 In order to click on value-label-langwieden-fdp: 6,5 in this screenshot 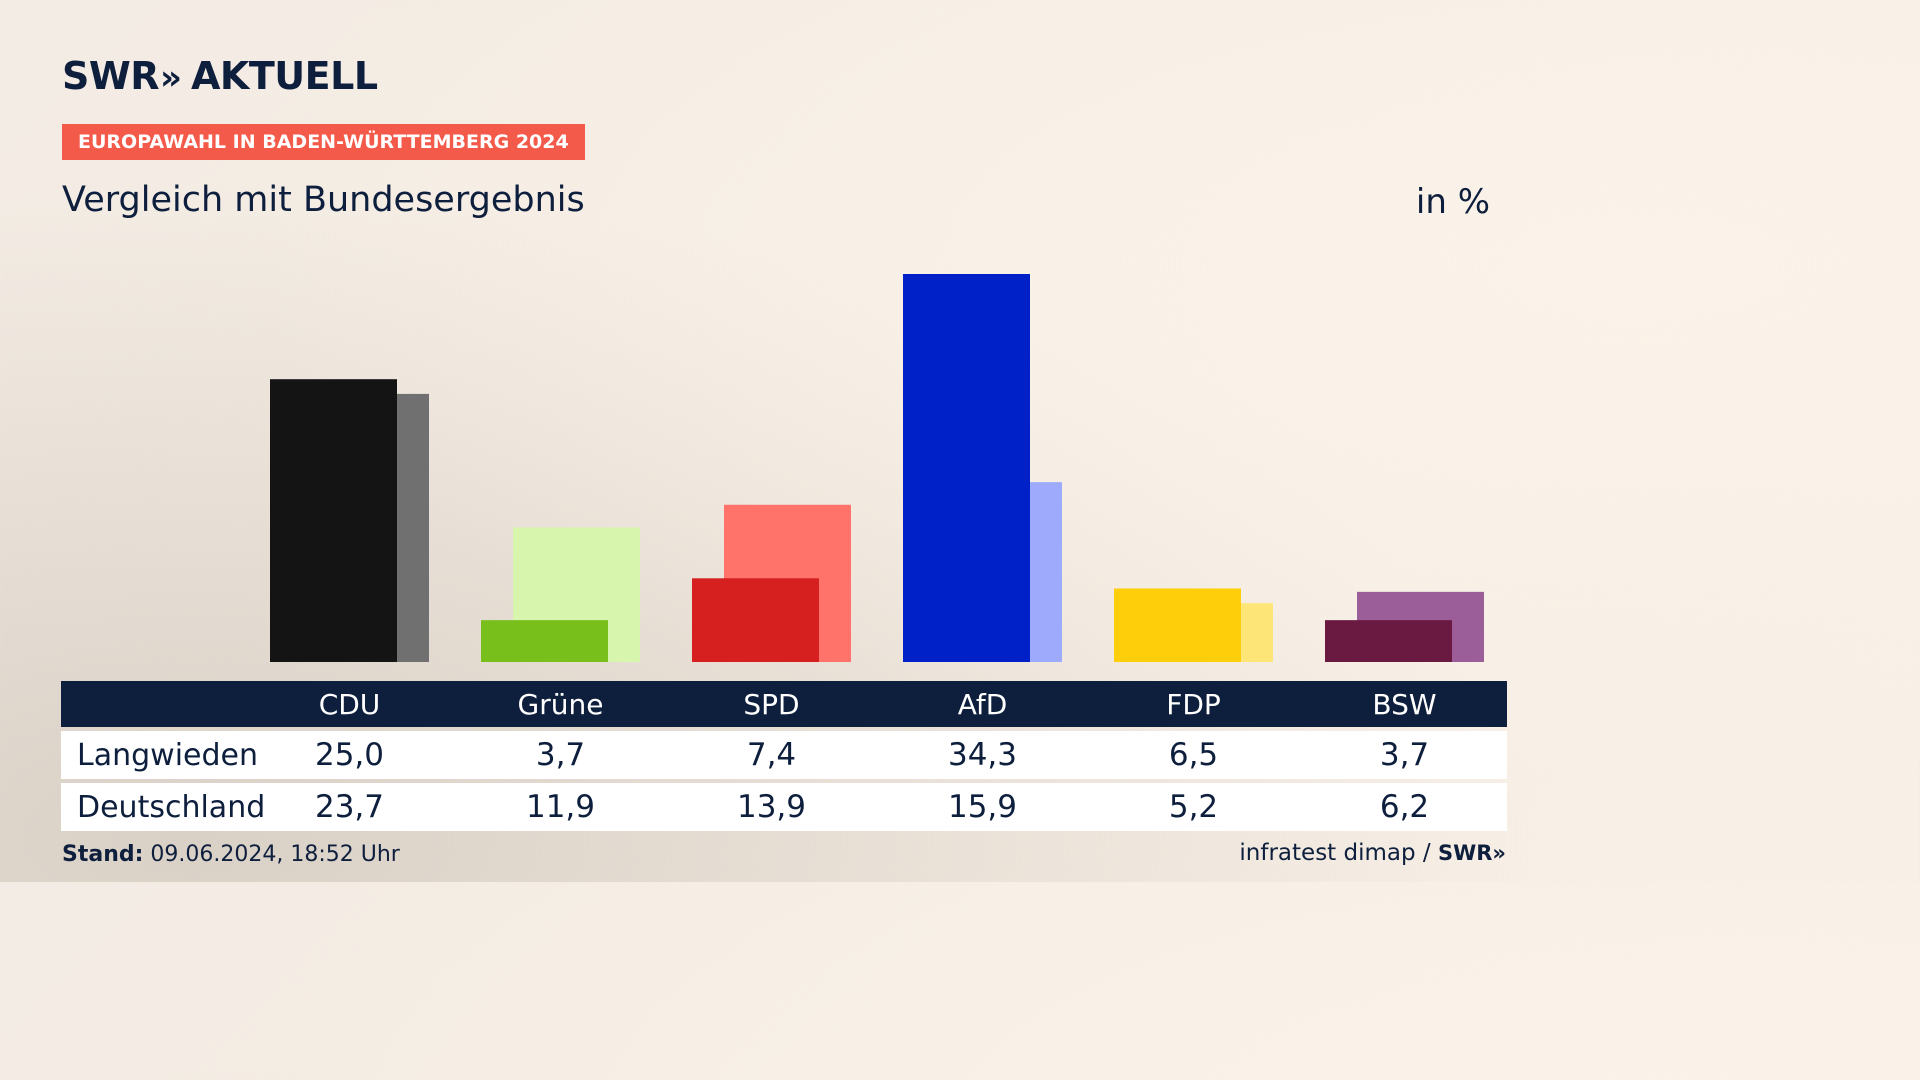, I will do `click(1193, 755)`.